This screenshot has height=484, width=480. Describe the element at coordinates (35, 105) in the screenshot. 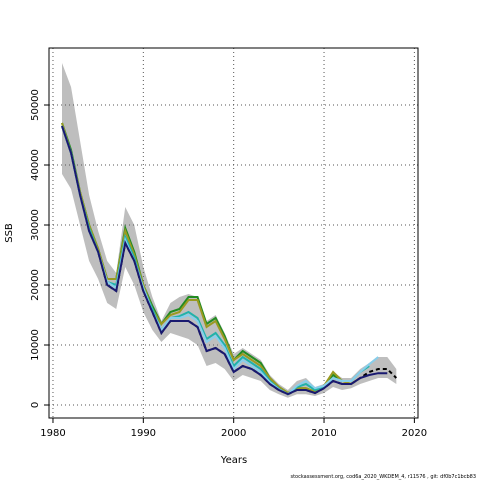

I see `y-tick-label: 50000` at that location.